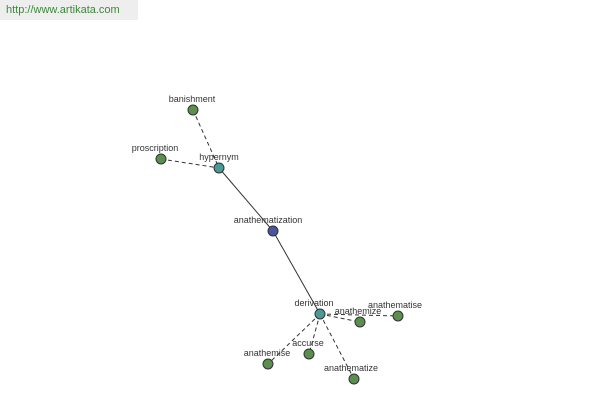 The height and width of the screenshot is (400, 600). Describe the element at coordinates (358, 311) in the screenshot. I see `node-label: anathemize` at that location.